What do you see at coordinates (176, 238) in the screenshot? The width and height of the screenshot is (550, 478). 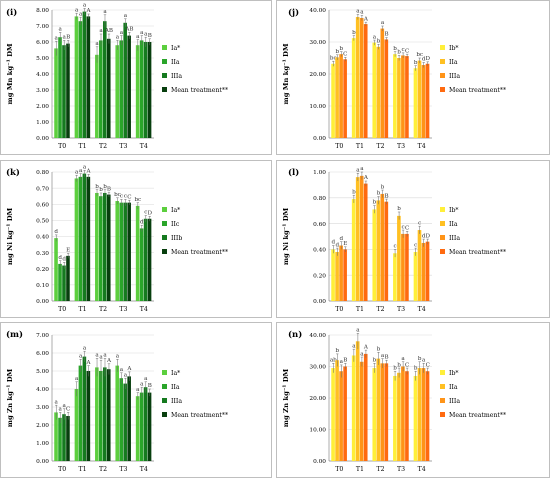 I see `legend-label: IIIb` at bounding box center [176, 238].